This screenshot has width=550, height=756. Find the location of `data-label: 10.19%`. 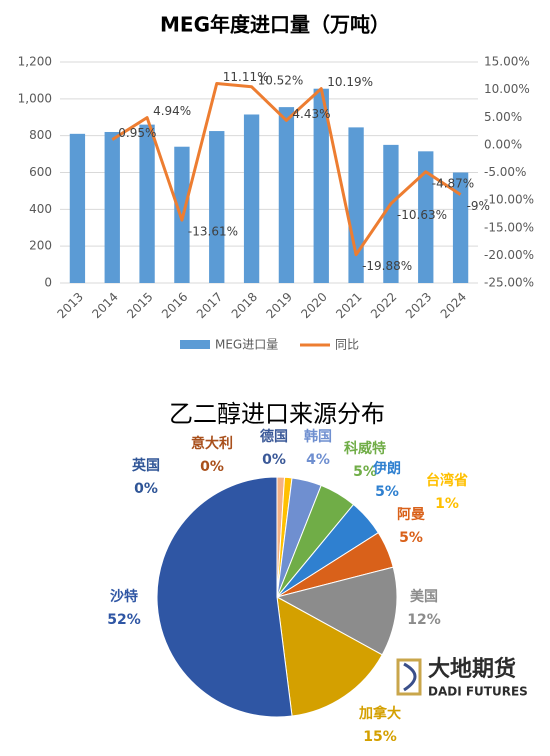

data-label: 10.19% is located at coordinates (350, 82).